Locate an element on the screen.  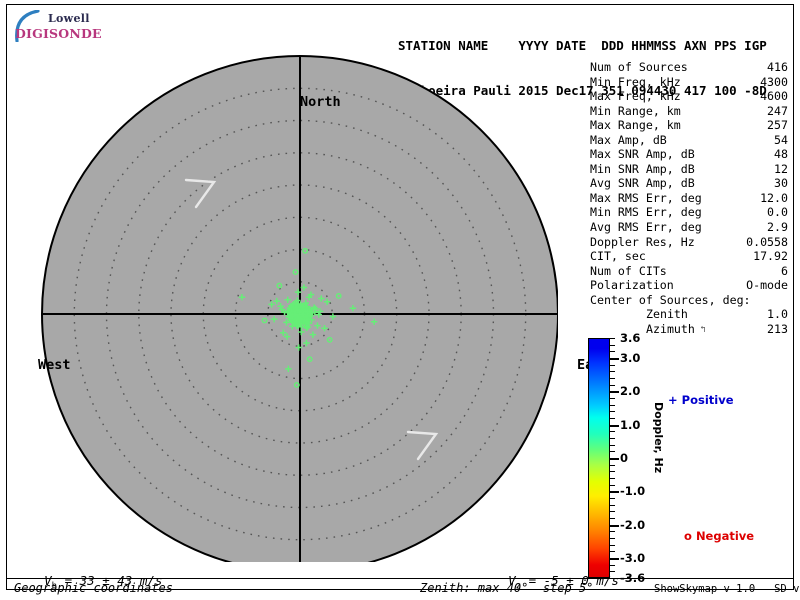
compass-label-north: North is located at coordinates (320, 102).